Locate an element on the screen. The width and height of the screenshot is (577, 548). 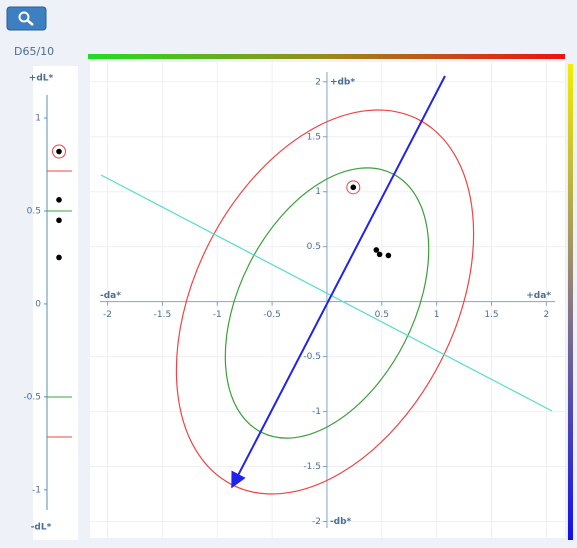
axis-label: +dL* is located at coordinates (41, 79).